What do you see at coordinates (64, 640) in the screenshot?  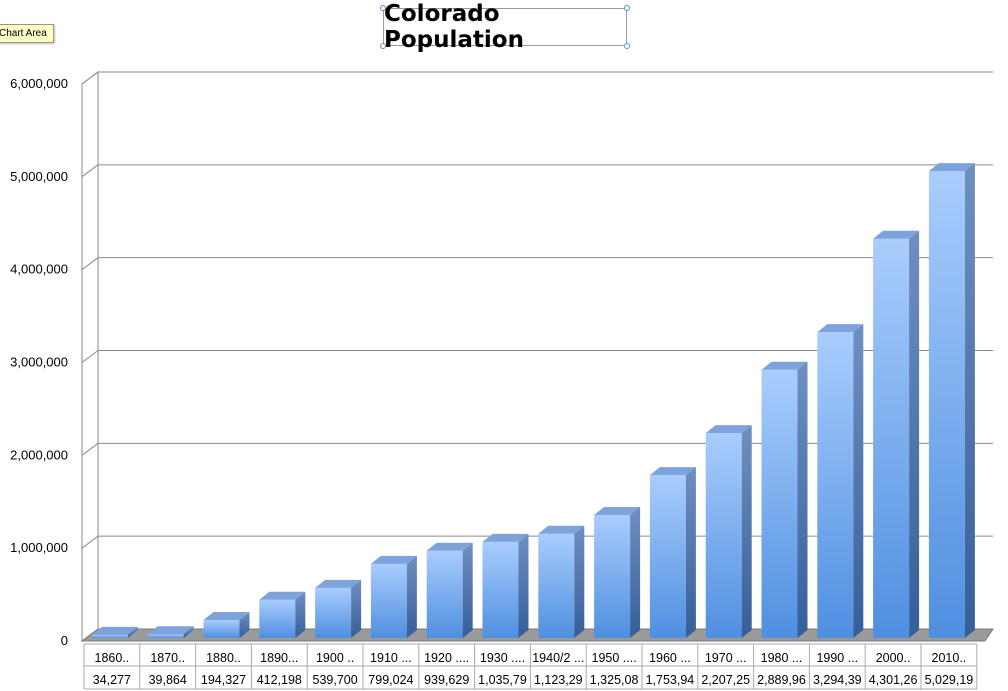 I see `y-tick-label: 0` at bounding box center [64, 640].